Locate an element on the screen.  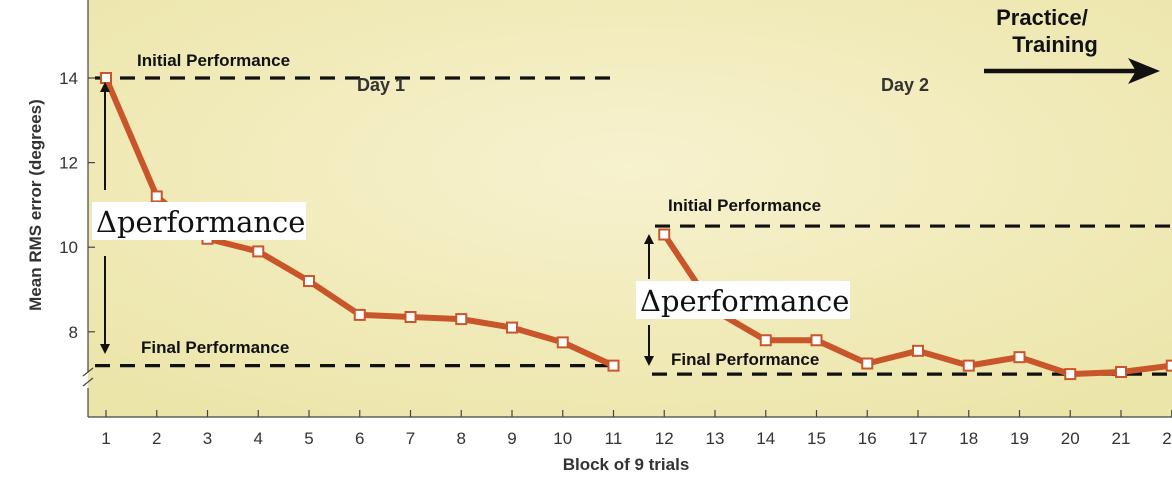
x-tick-label: 4 is located at coordinates (258, 438).